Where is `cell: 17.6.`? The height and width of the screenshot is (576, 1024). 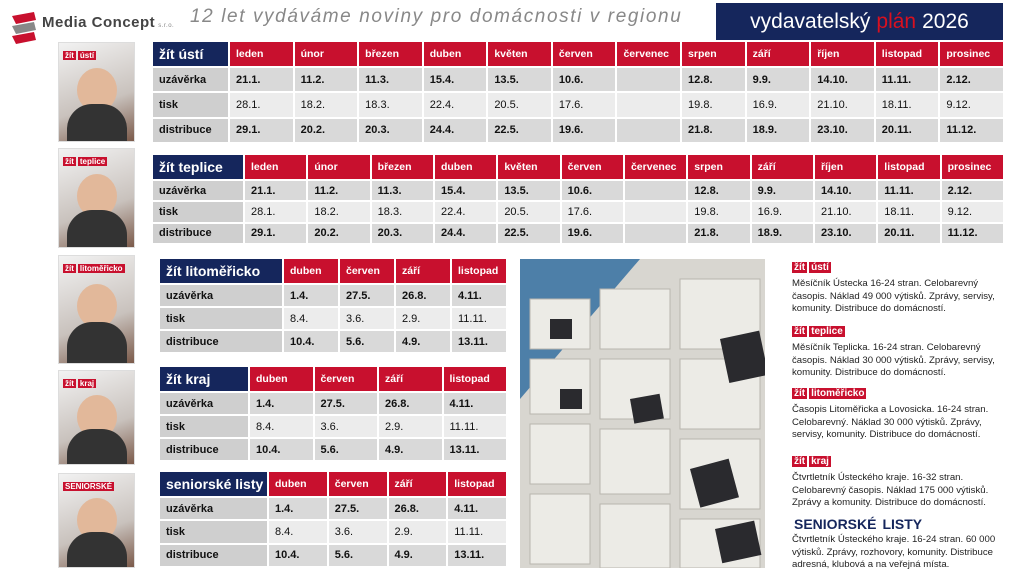 cell: 17.6. is located at coordinates (592, 212).